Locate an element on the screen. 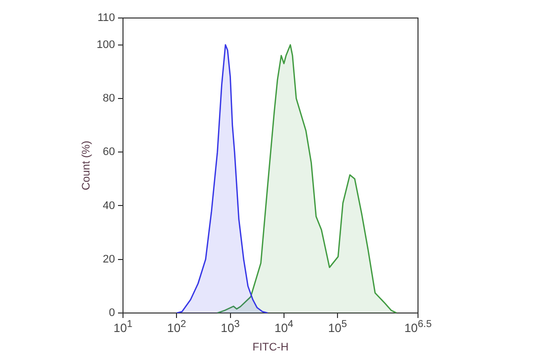 The width and height of the screenshot is (545, 360). y-tick-label: 110 is located at coordinates (106, 18).